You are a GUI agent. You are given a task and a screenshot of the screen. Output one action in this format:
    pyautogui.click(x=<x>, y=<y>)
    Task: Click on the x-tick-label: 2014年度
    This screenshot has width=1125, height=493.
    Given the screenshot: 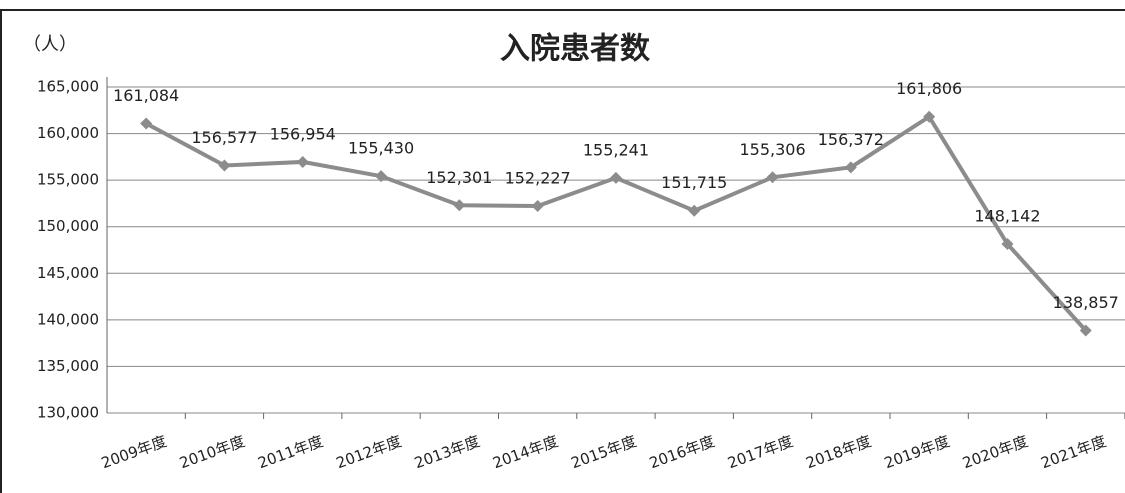 What is the action you would take?
    pyautogui.click(x=525, y=452)
    